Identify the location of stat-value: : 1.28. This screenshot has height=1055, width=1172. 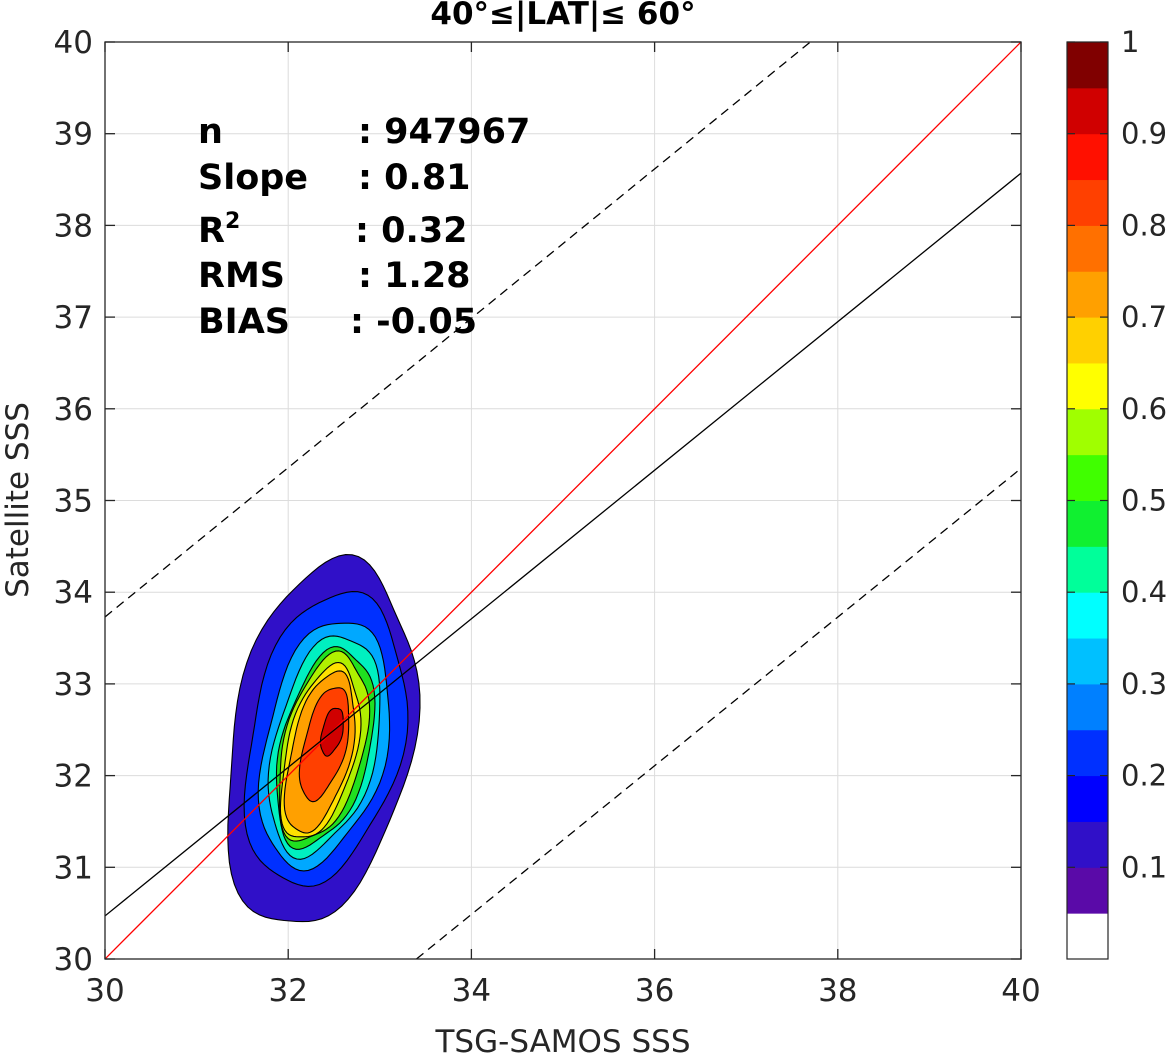
(414, 276).